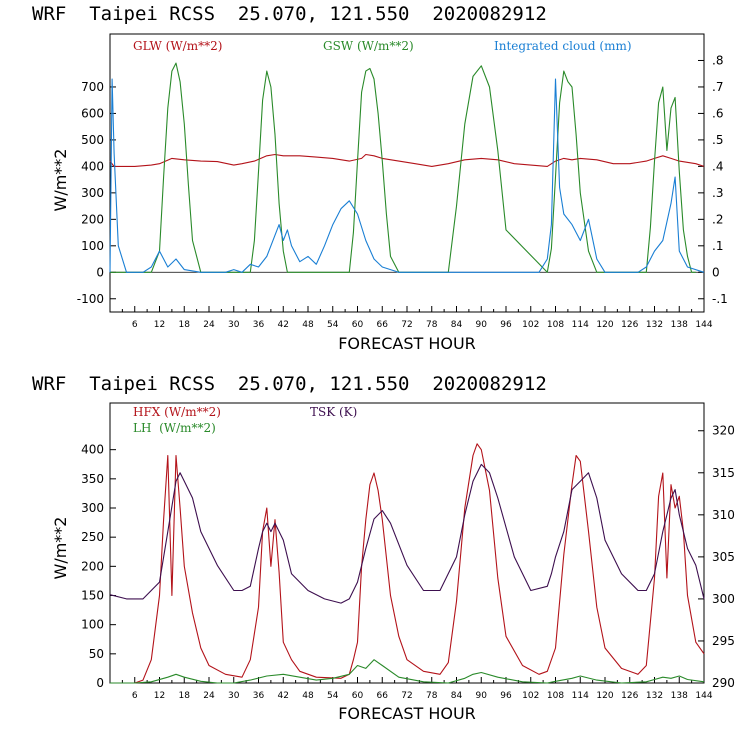 Image resolution: width=740 pixels, height=740 pixels. Describe the element at coordinates (407, 160) in the screenshot. I see `series-line-glw` at that location.